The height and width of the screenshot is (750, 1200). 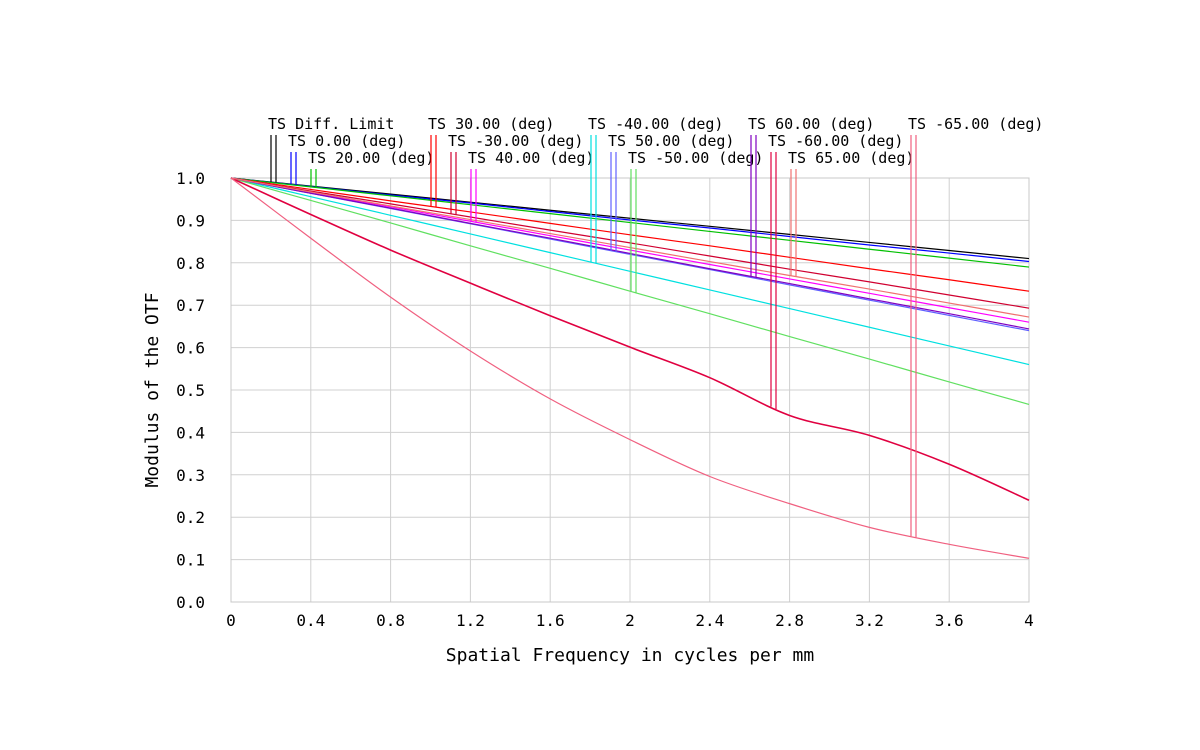 I want to click on y-tick-label: 0.9, so click(x=190, y=220).